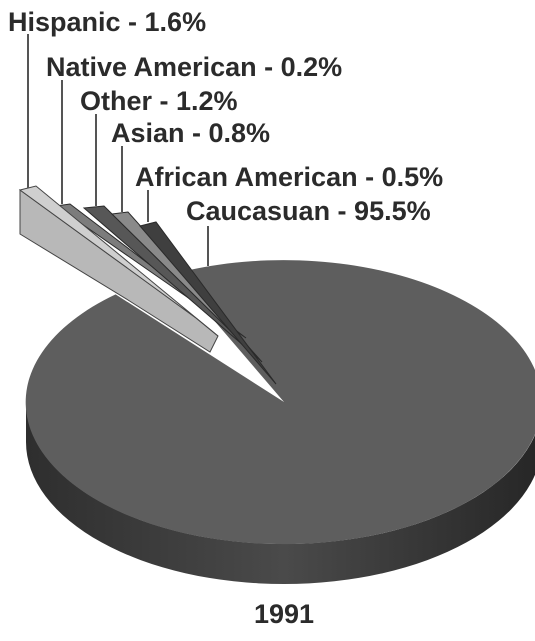 The width and height of the screenshot is (535, 641). I want to click on label-caucasuan: Caucasuan - 95.5%, so click(308, 211).